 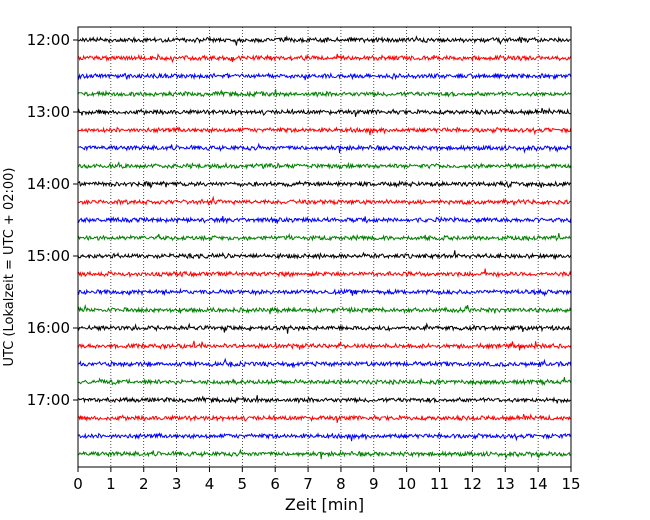 I want to click on x-tick-label: 4, so click(x=210, y=484).